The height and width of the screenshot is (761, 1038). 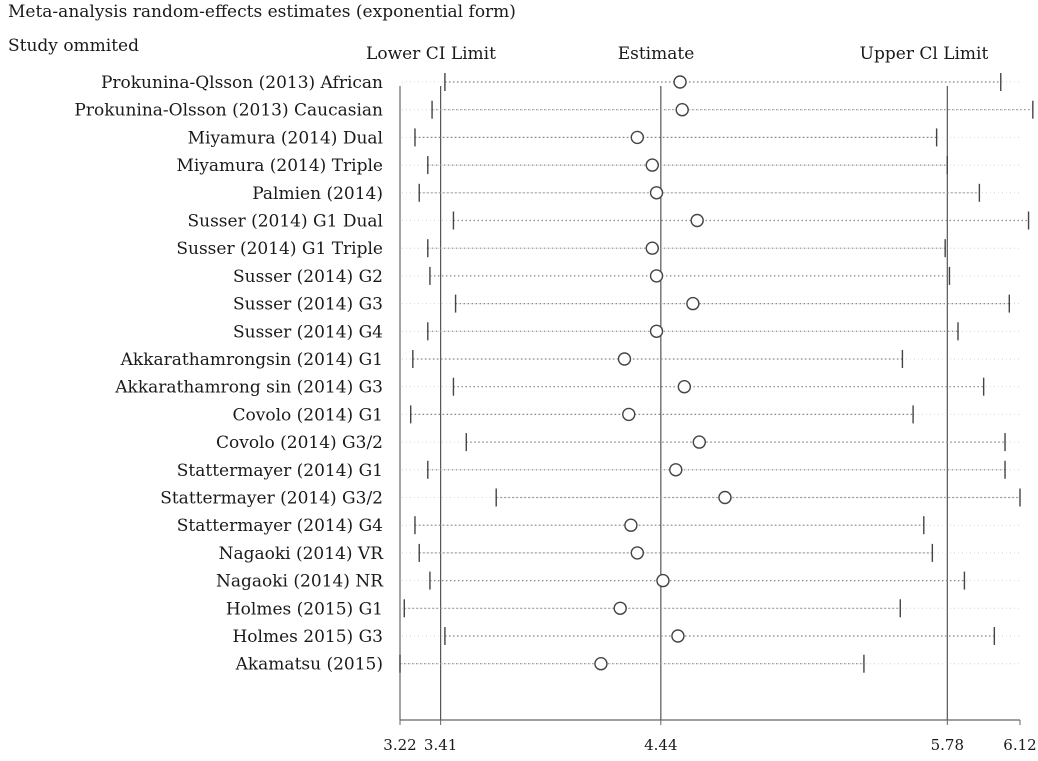 What do you see at coordinates (308, 415) in the screenshot?
I see `study-label: Covolo (2014) G1` at bounding box center [308, 415].